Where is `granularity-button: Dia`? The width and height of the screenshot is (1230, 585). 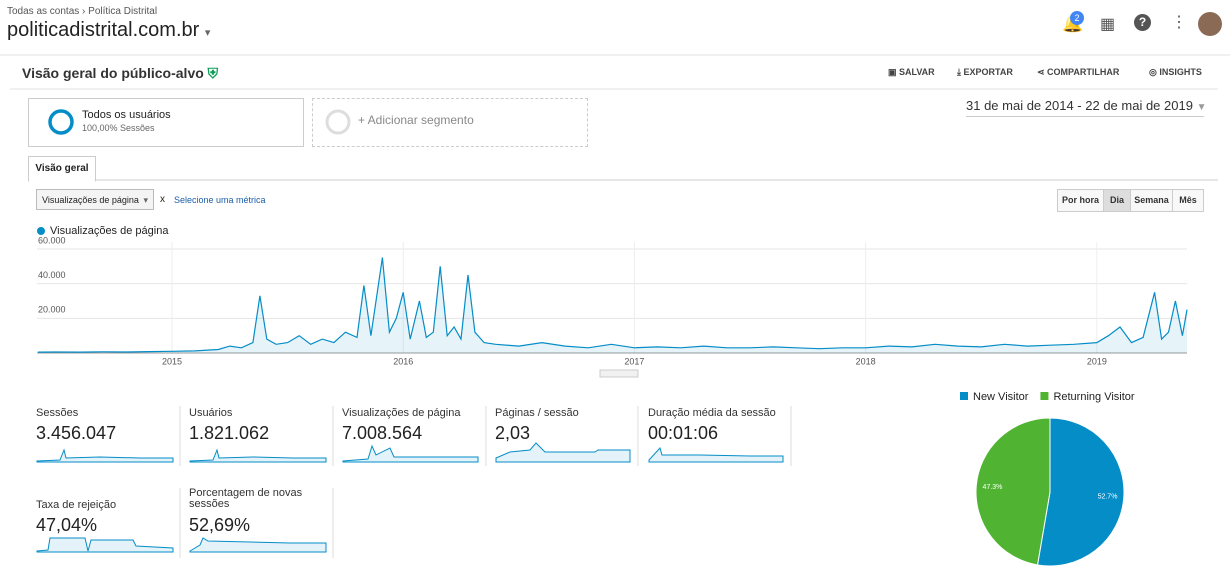
granularity-button: Dia is located at coordinates (1117, 200).